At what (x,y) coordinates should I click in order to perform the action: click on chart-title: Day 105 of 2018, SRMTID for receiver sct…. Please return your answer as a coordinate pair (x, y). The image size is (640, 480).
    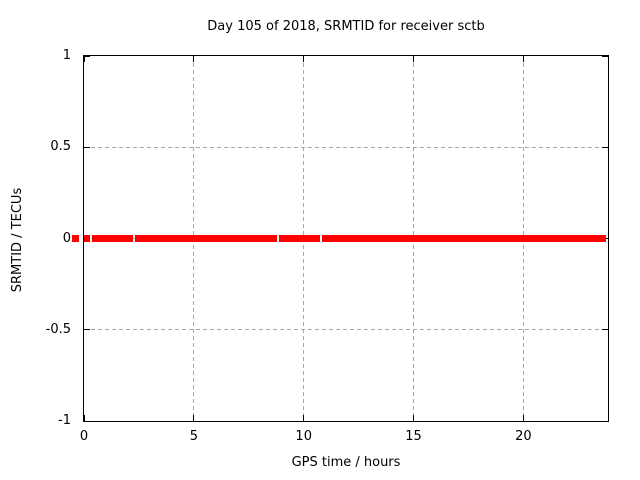
    Looking at the image, I should click on (346, 26).